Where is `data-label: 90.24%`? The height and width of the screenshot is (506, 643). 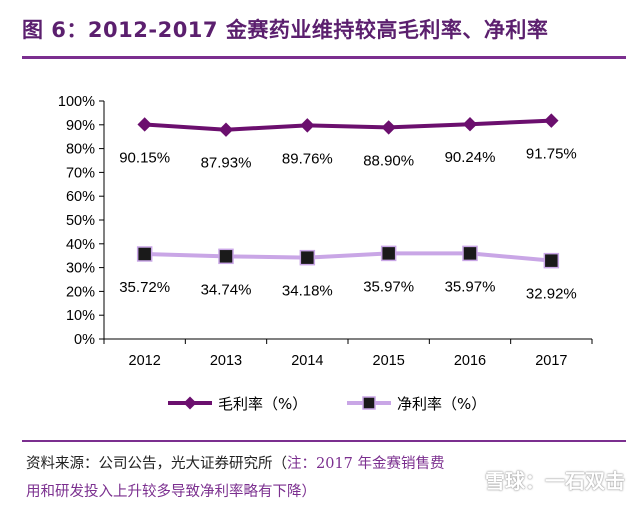 data-label: 90.24% is located at coordinates (470, 157).